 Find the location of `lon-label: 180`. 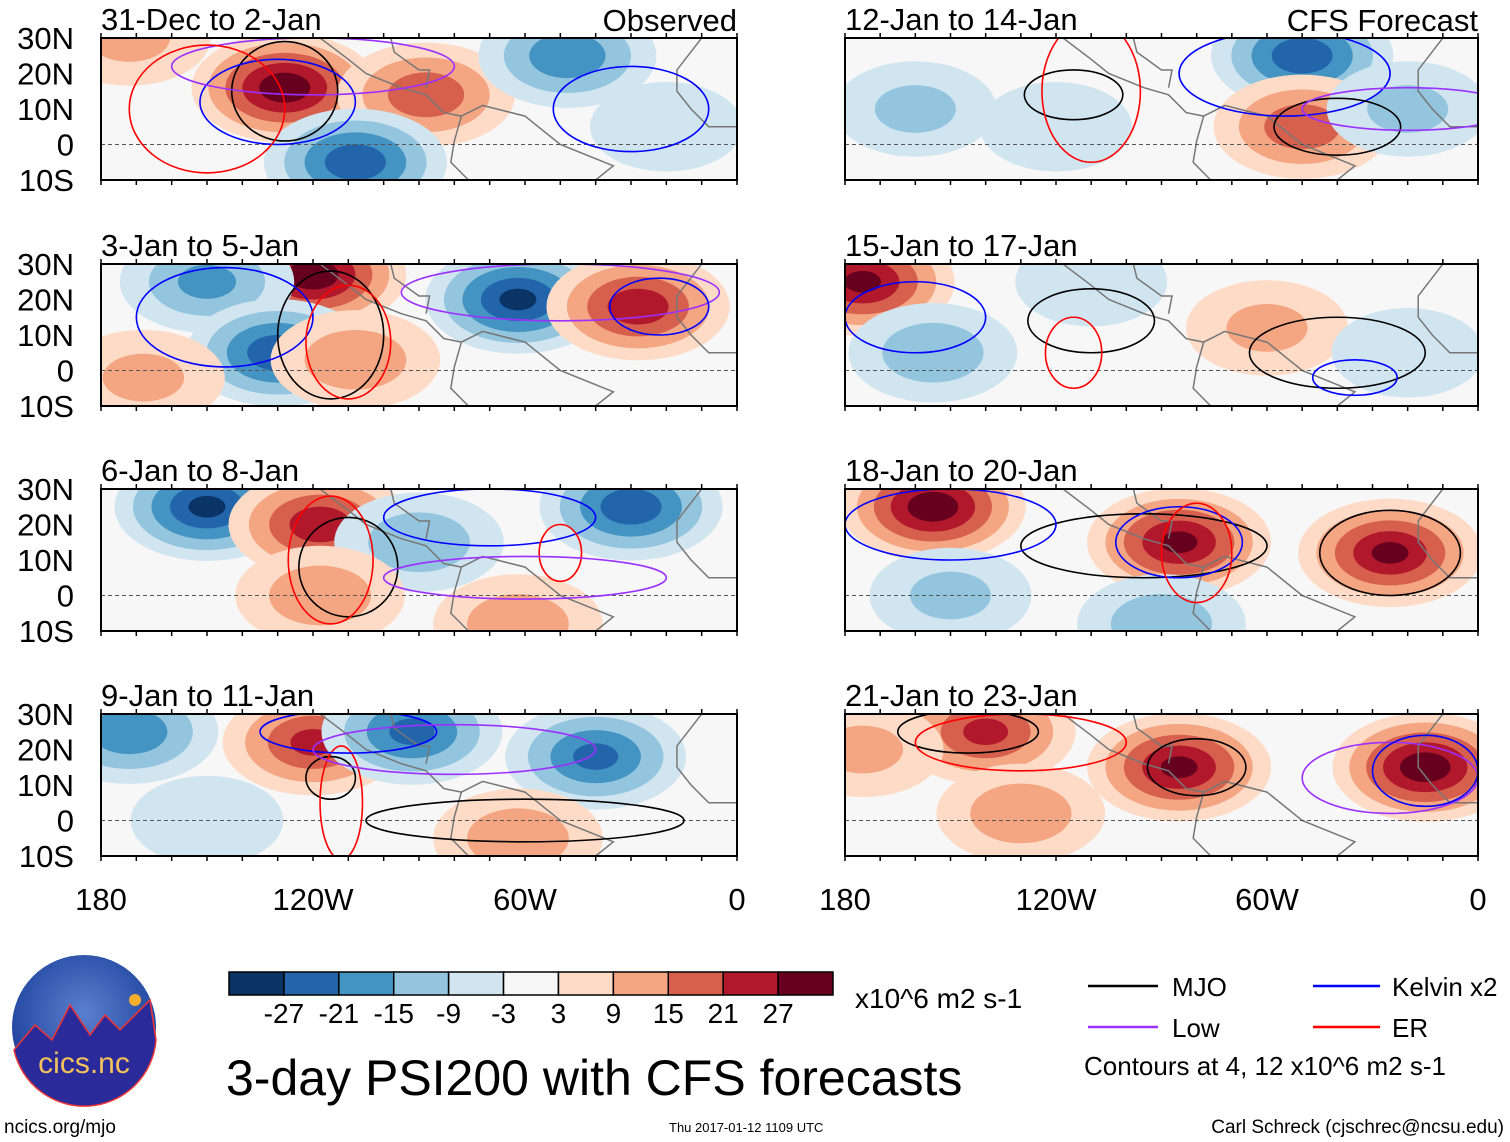

lon-label: 180 is located at coordinates (845, 899).